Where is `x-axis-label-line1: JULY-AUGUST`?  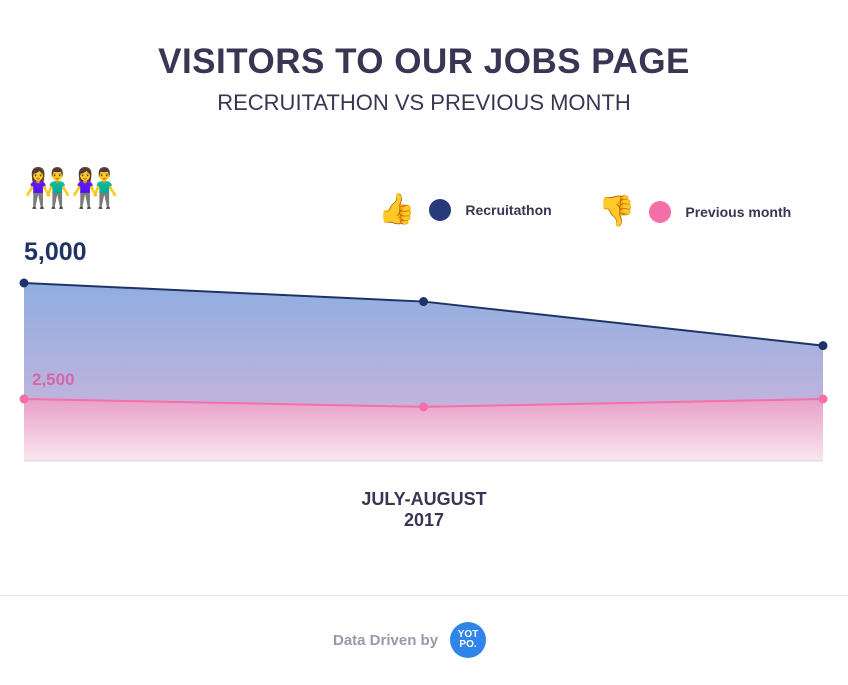
x-axis-label-line1: JULY-AUGUST is located at coordinates (424, 499).